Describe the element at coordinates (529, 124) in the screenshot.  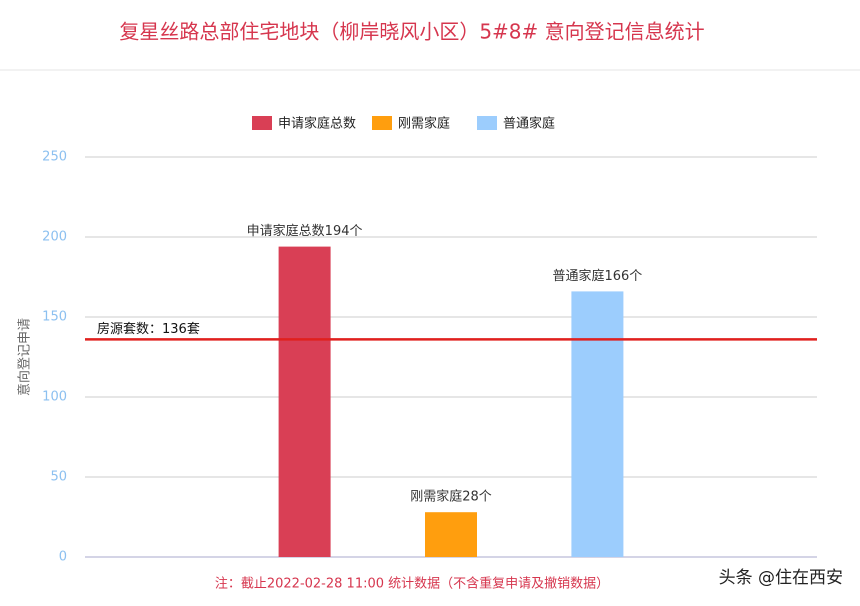
I see `legend-label: 普通家庭` at that location.